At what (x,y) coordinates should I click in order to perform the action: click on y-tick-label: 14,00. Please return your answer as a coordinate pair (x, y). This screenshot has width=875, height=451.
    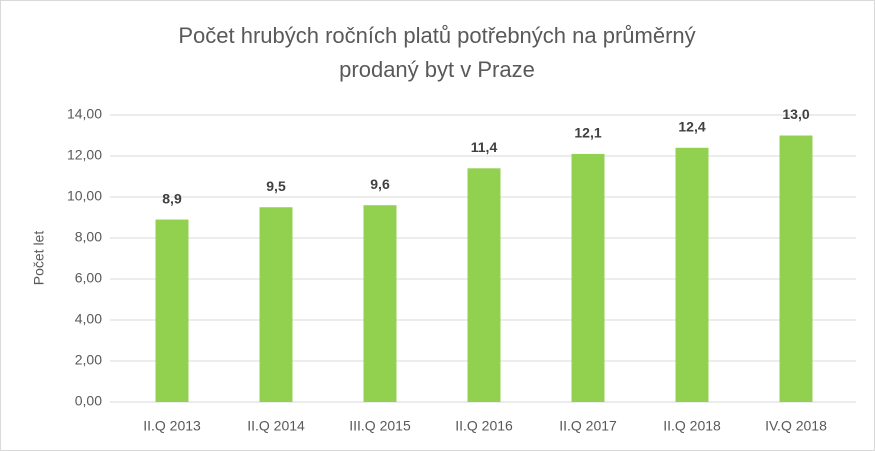
    Looking at the image, I should click on (84, 114).